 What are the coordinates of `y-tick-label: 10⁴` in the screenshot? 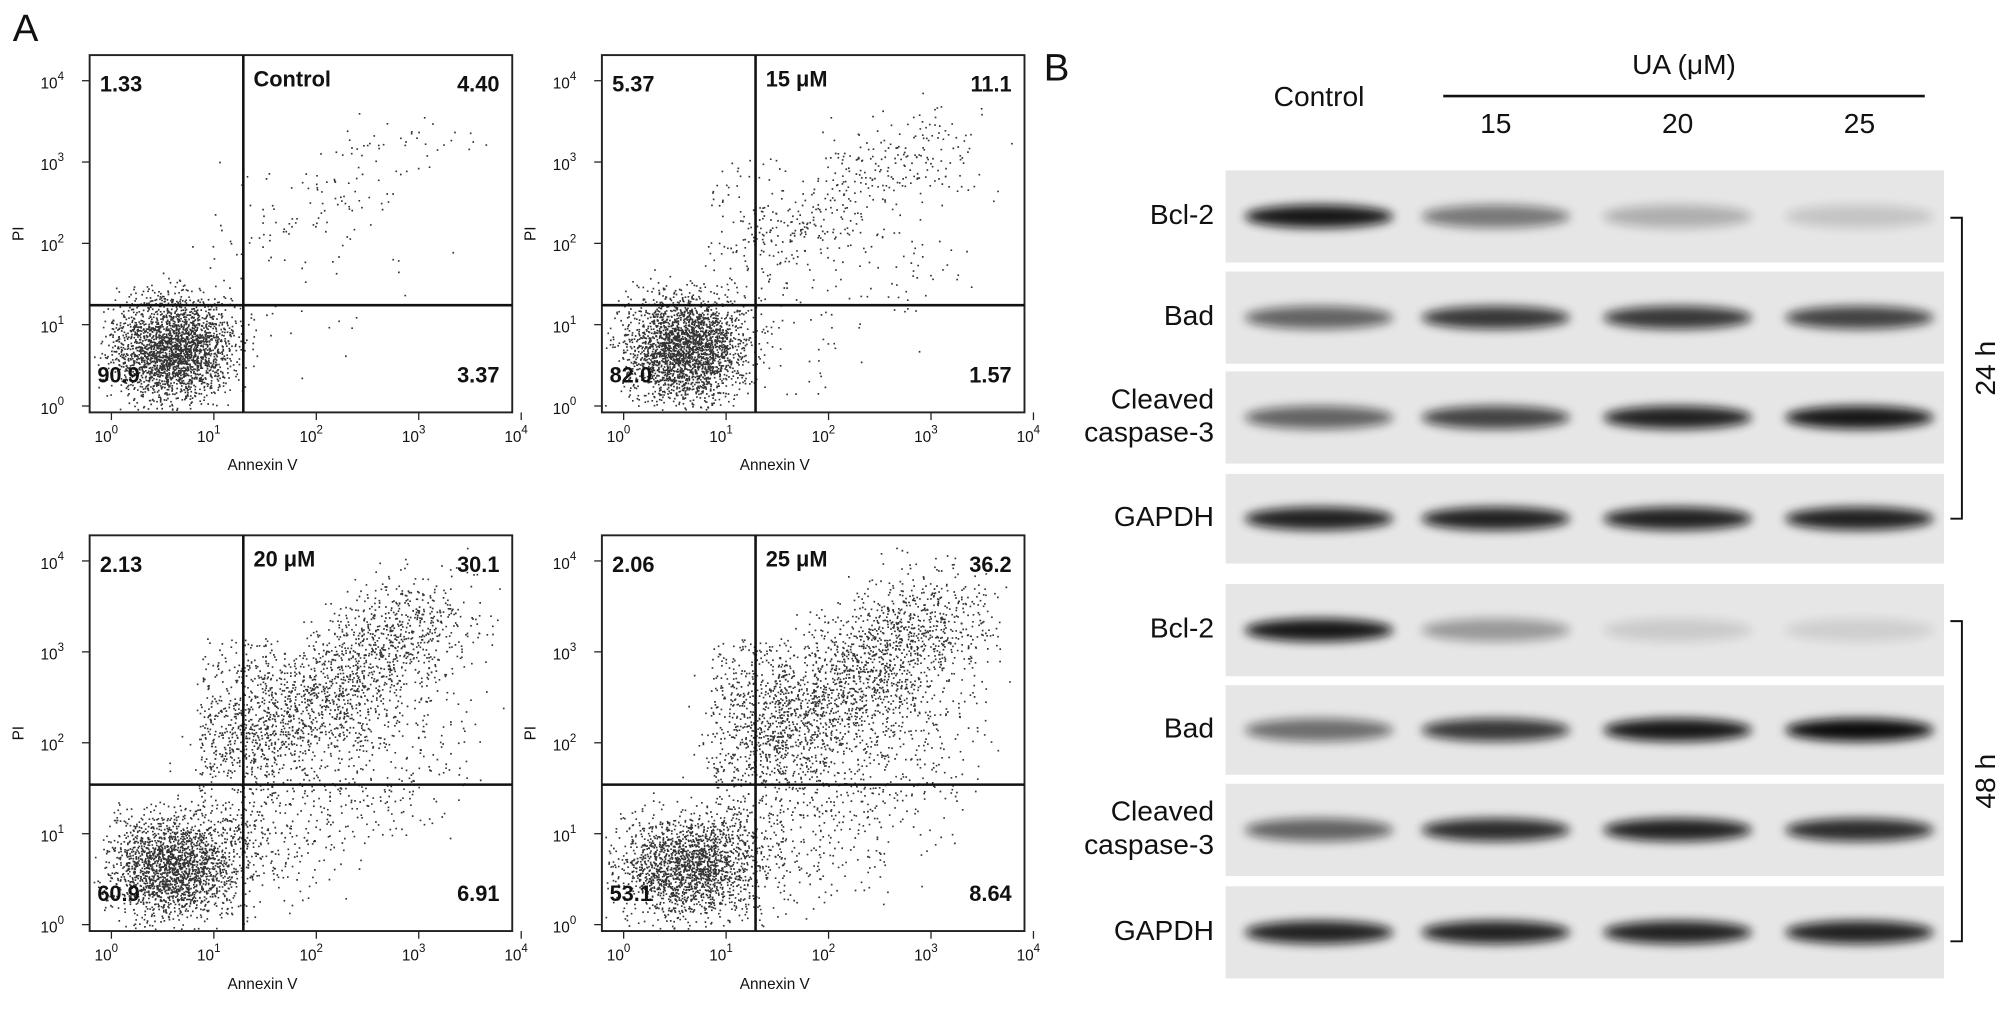 It's located at (565, 562).